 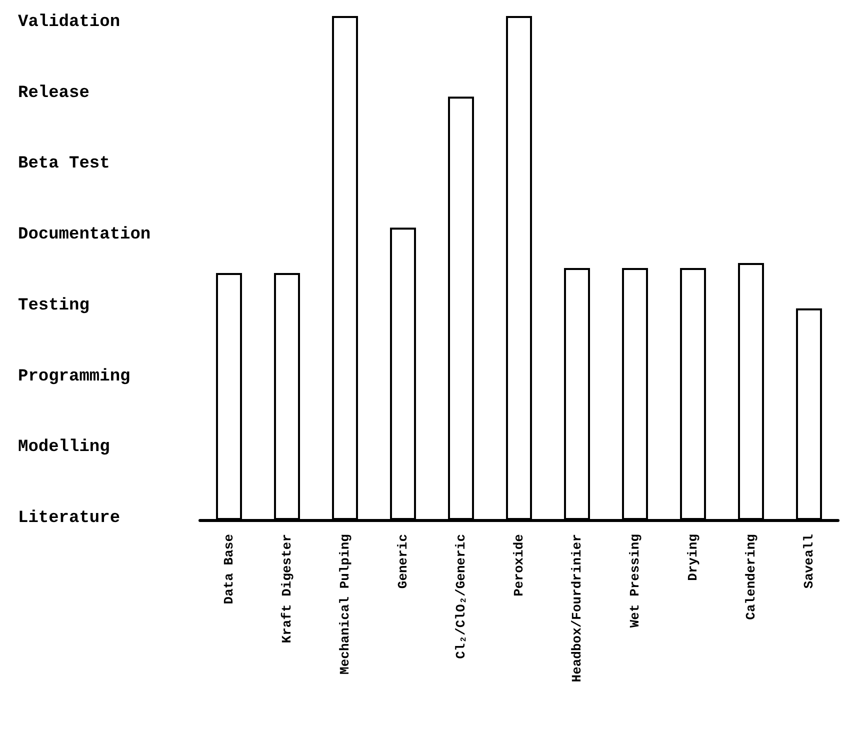 I want to click on text: Documentation, so click(x=84, y=235).